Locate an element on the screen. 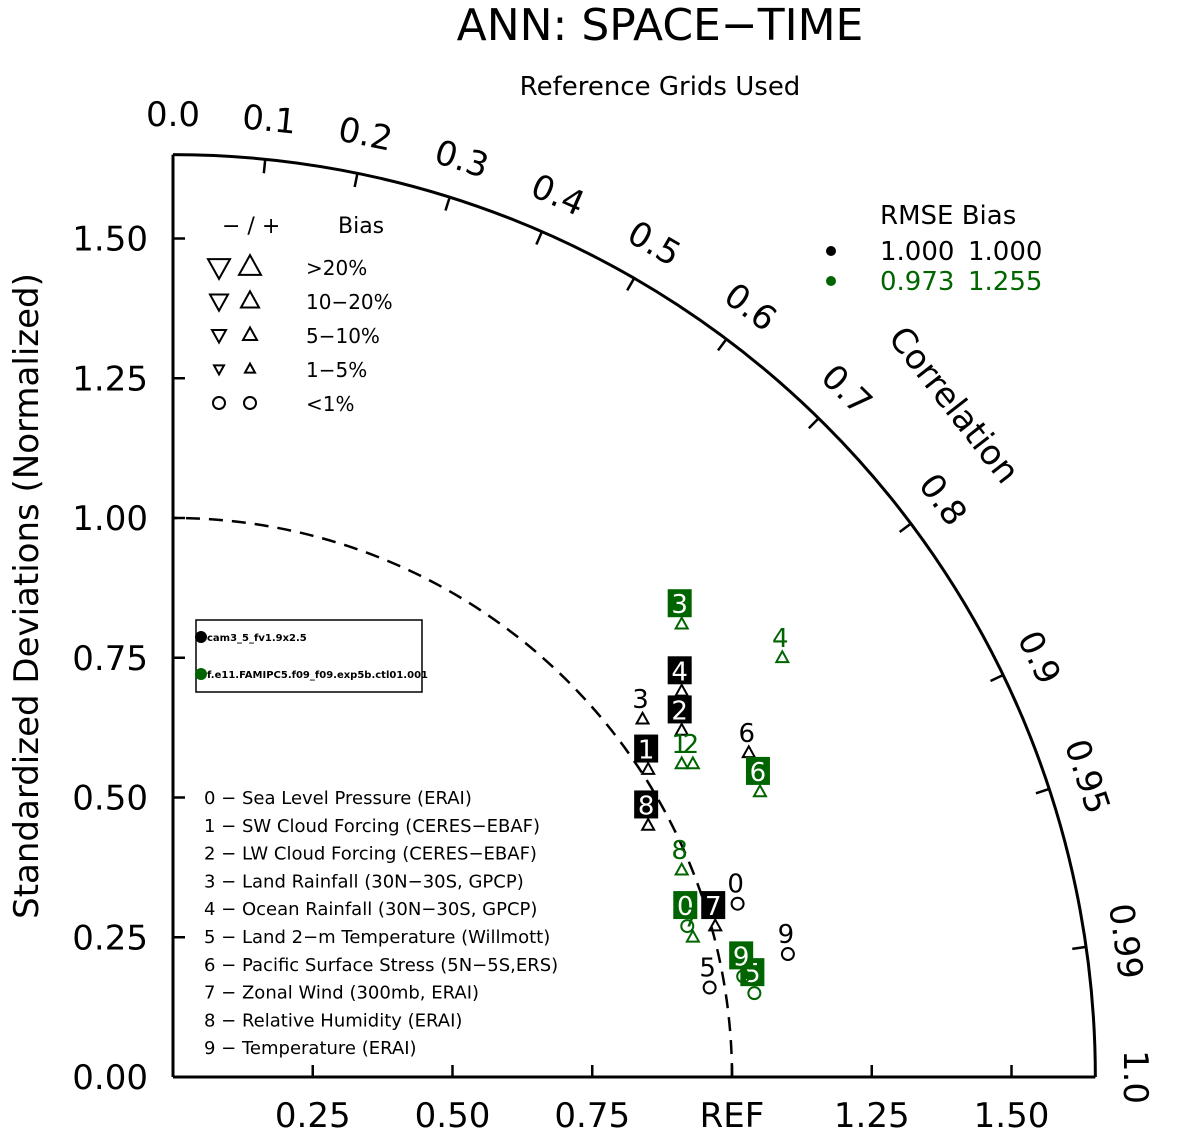 Image resolution: width=1179 pixels, height=1135 pixels. correlation-tick-label: 0.3 is located at coordinates (462, 159).